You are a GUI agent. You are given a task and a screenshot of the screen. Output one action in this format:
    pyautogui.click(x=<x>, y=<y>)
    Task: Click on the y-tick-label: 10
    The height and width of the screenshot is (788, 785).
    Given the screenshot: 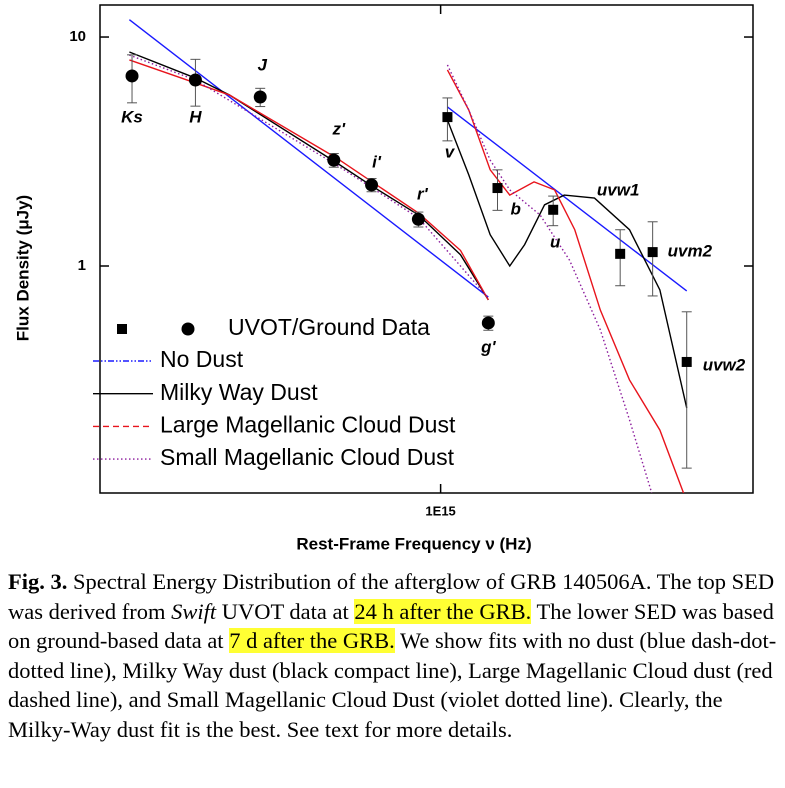 What is the action you would take?
    pyautogui.click(x=77, y=36)
    